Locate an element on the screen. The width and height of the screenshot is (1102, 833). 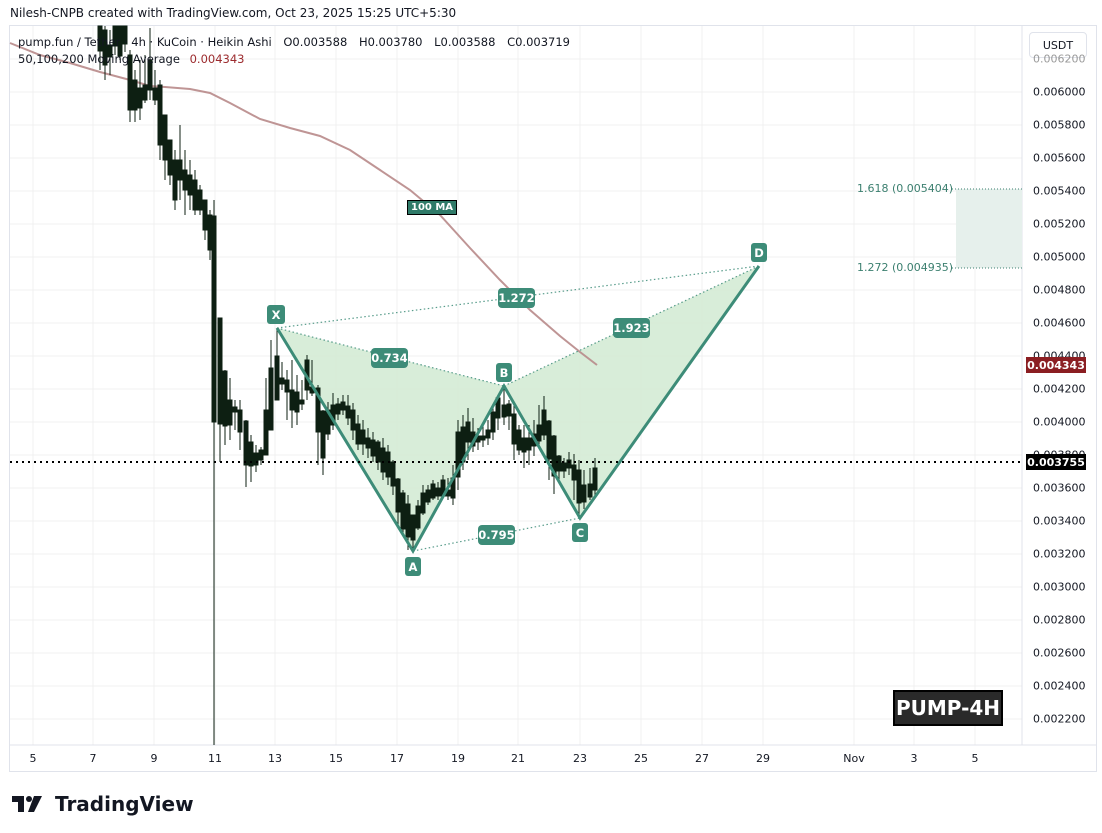
x-tick: 3 is located at coordinates (914, 758).